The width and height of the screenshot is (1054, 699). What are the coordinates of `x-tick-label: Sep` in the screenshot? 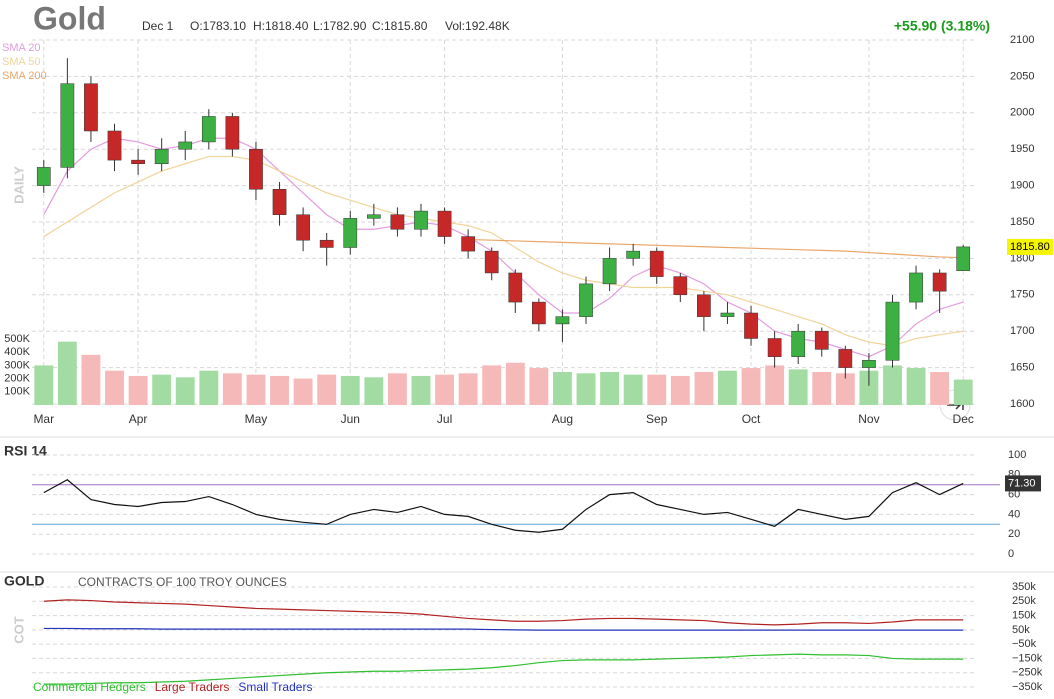 It's located at (657, 419).